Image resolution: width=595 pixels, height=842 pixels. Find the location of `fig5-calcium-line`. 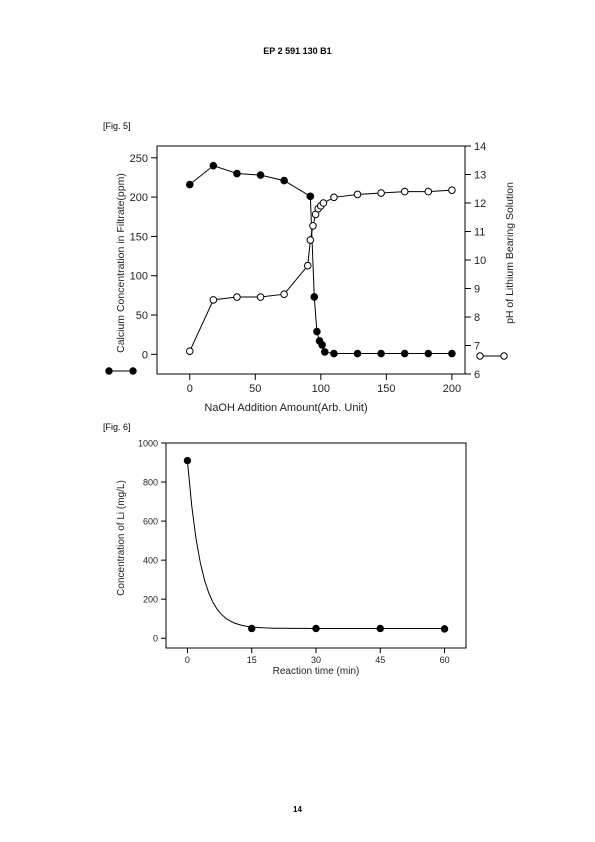

fig5-calcium-line is located at coordinates (320, 260).